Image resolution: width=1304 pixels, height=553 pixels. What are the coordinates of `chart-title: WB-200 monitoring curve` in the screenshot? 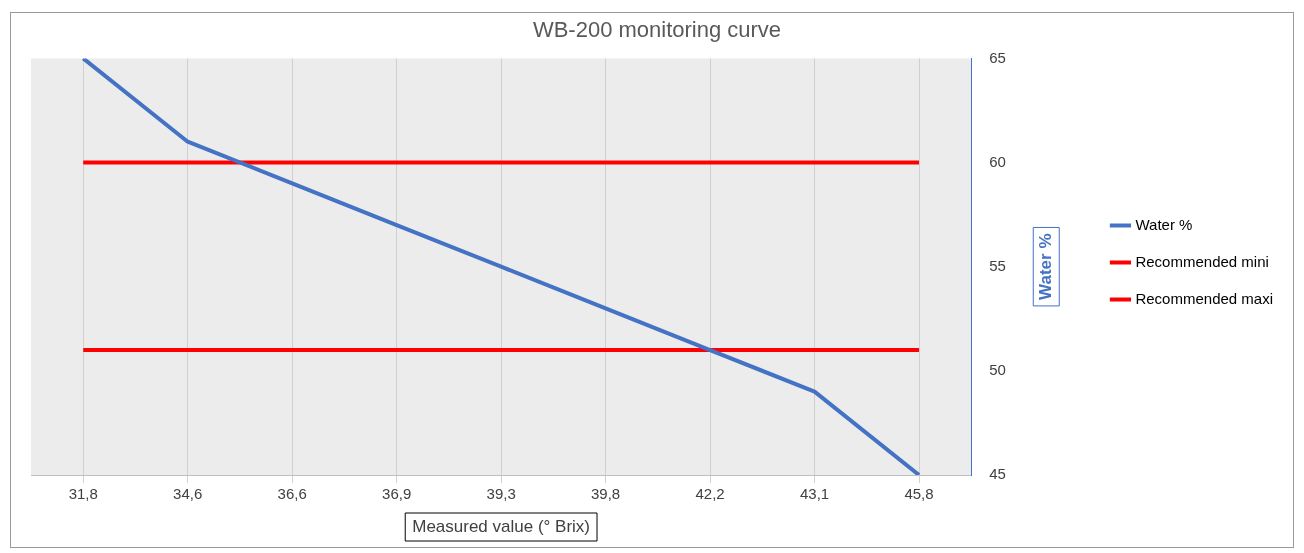 It's located at (657, 30).